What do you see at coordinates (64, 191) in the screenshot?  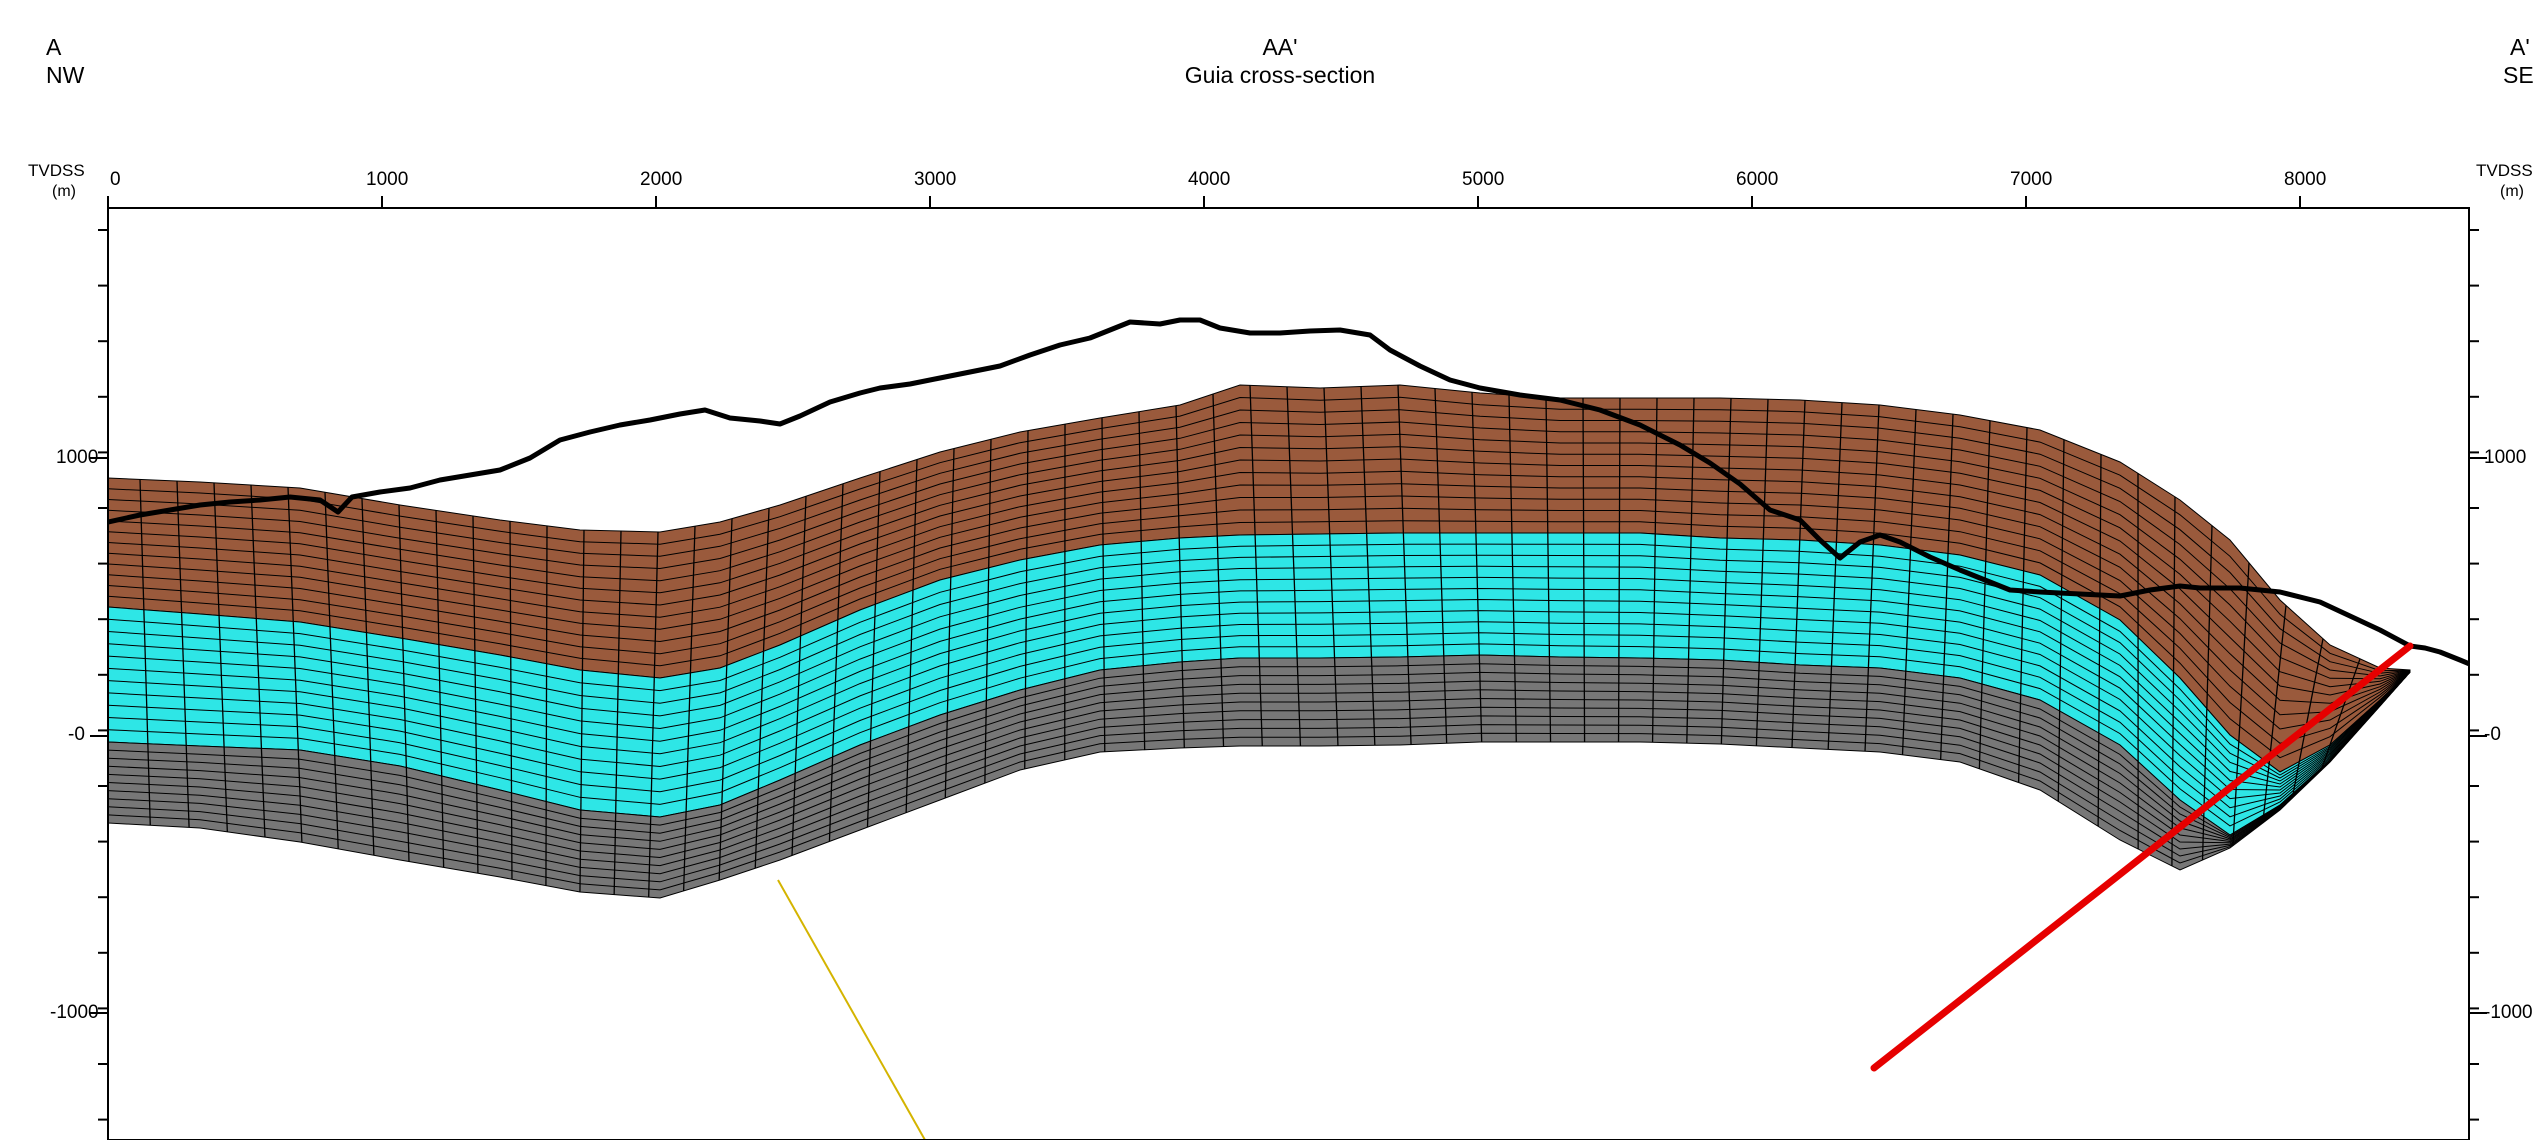 I see `left-axis-unit: (m)` at bounding box center [64, 191].